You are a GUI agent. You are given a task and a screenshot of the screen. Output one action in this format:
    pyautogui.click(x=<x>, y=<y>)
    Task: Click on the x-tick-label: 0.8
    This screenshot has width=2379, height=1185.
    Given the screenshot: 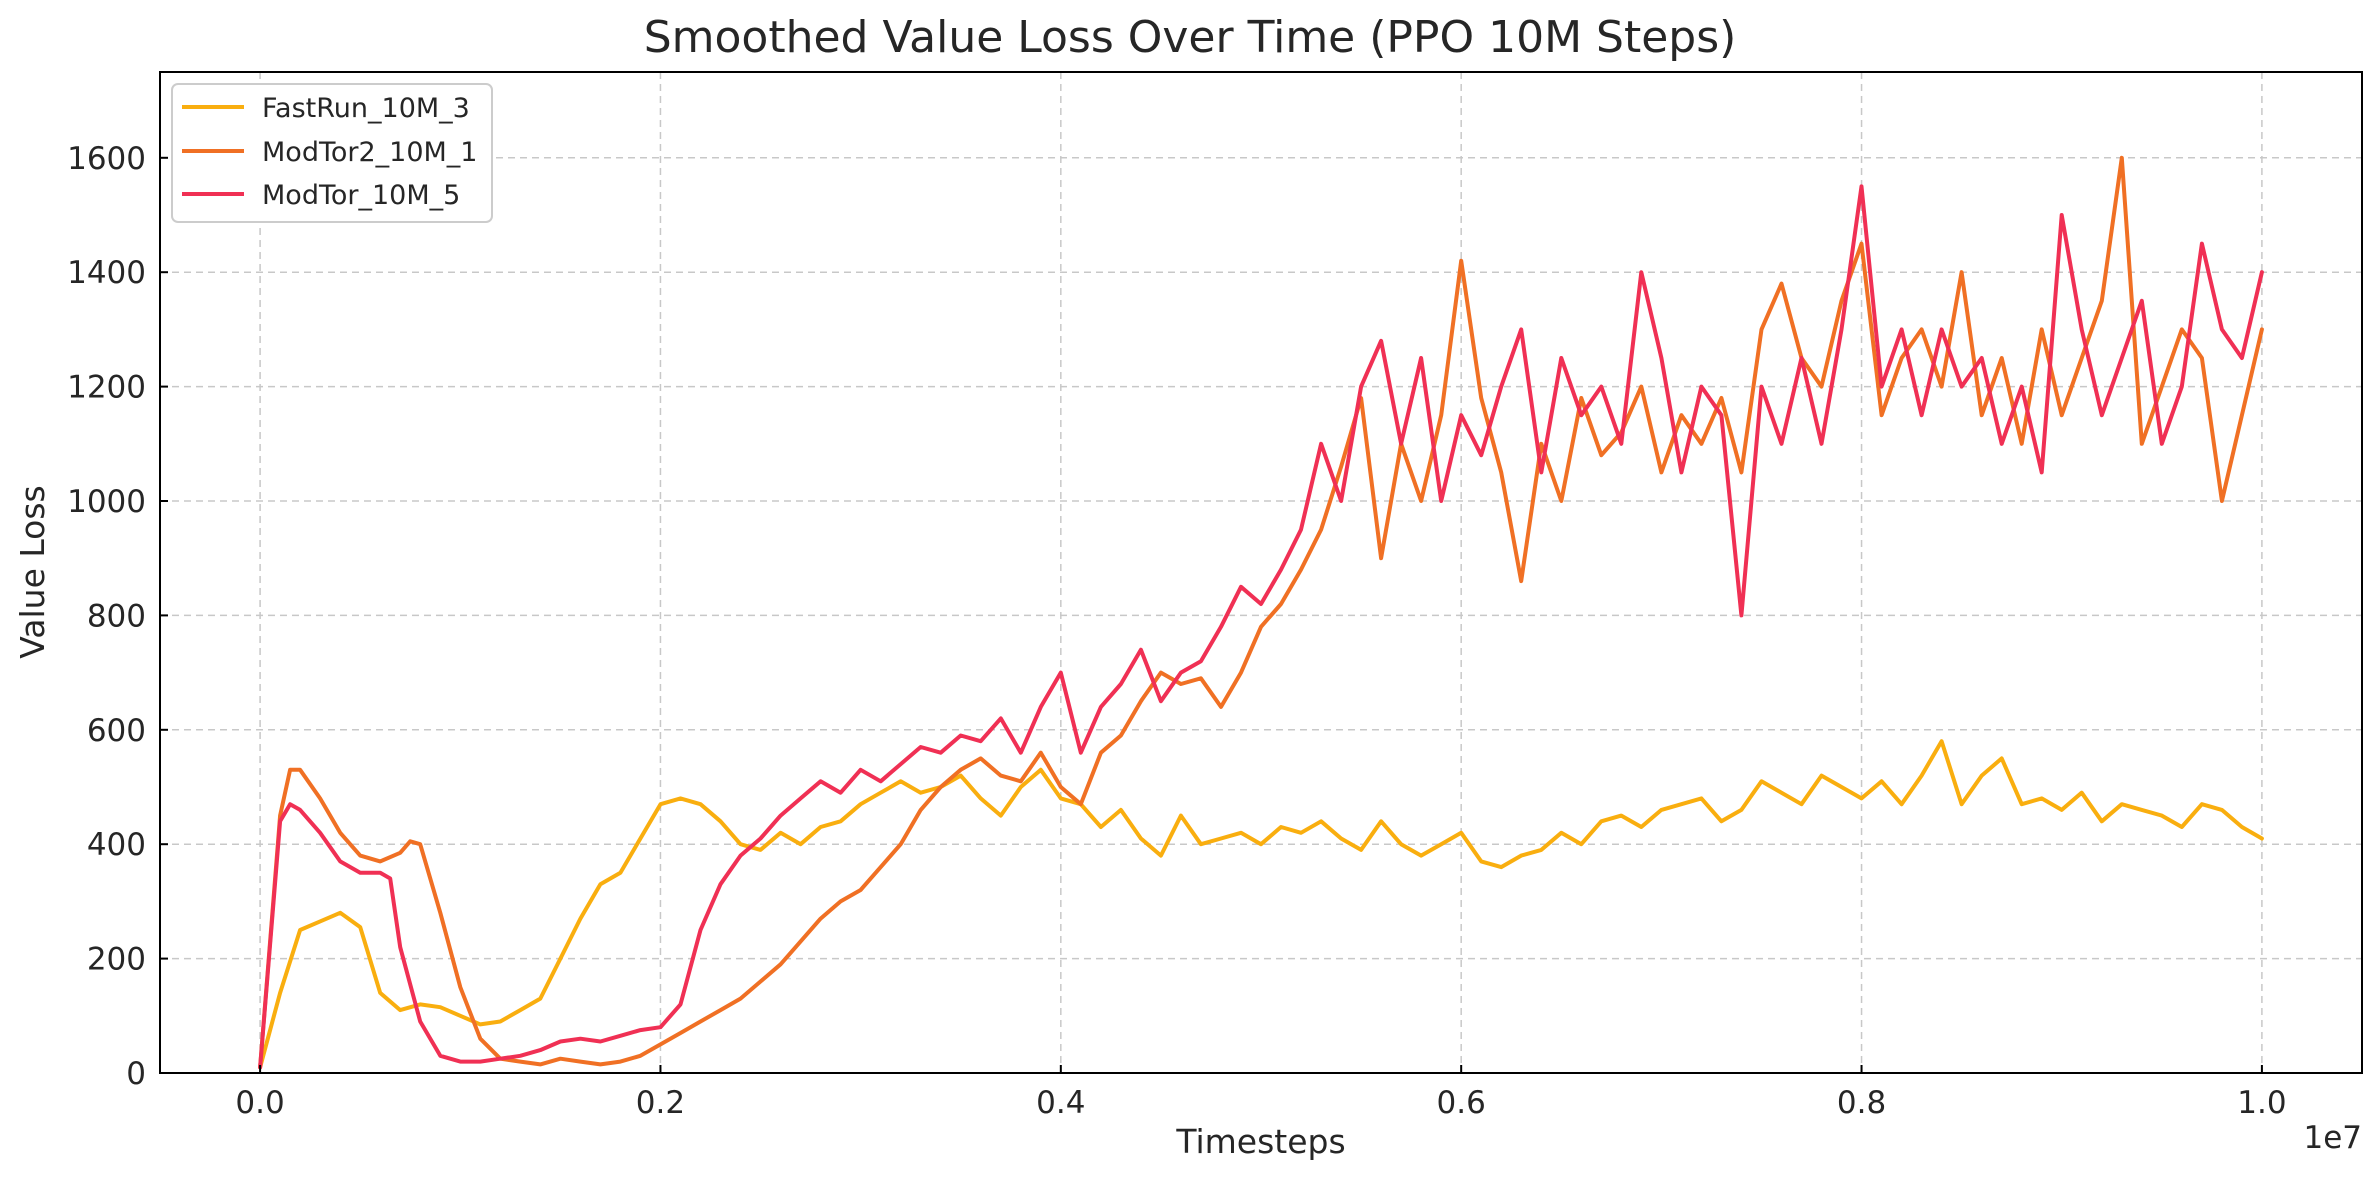 What is the action you would take?
    pyautogui.click(x=1861, y=1103)
    